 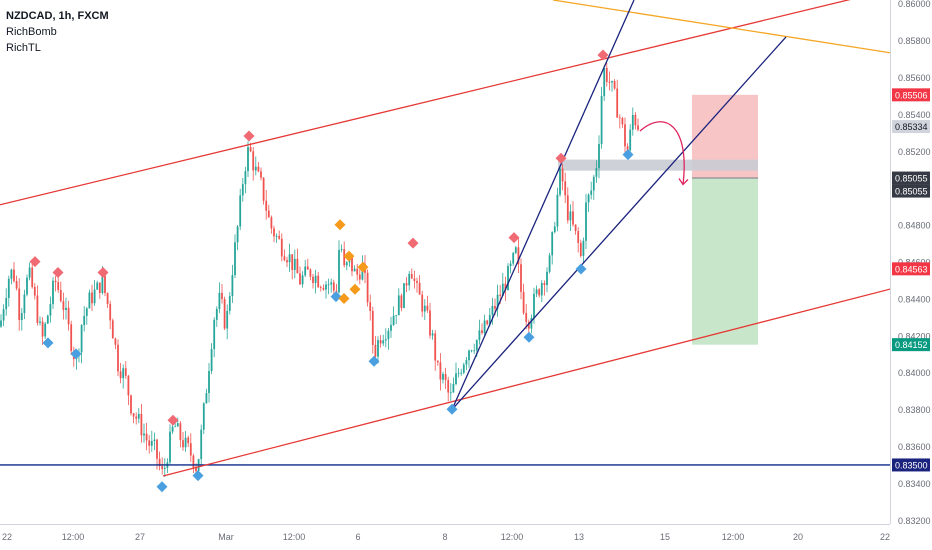 I want to click on indicator-richbomb: RichBomb, so click(x=31, y=32).